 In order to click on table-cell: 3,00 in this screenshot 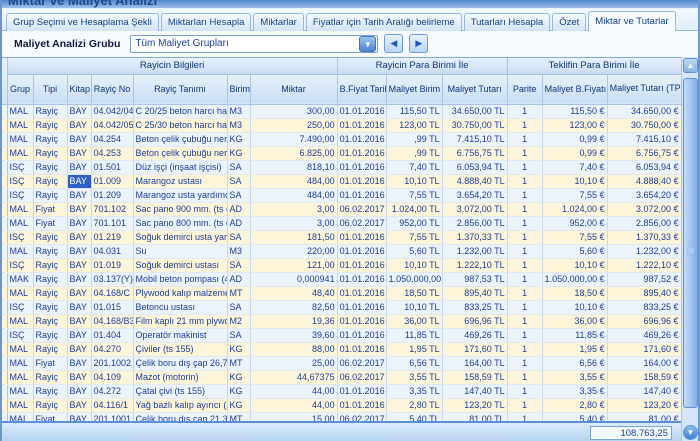, I will do `click(294, 223)`.